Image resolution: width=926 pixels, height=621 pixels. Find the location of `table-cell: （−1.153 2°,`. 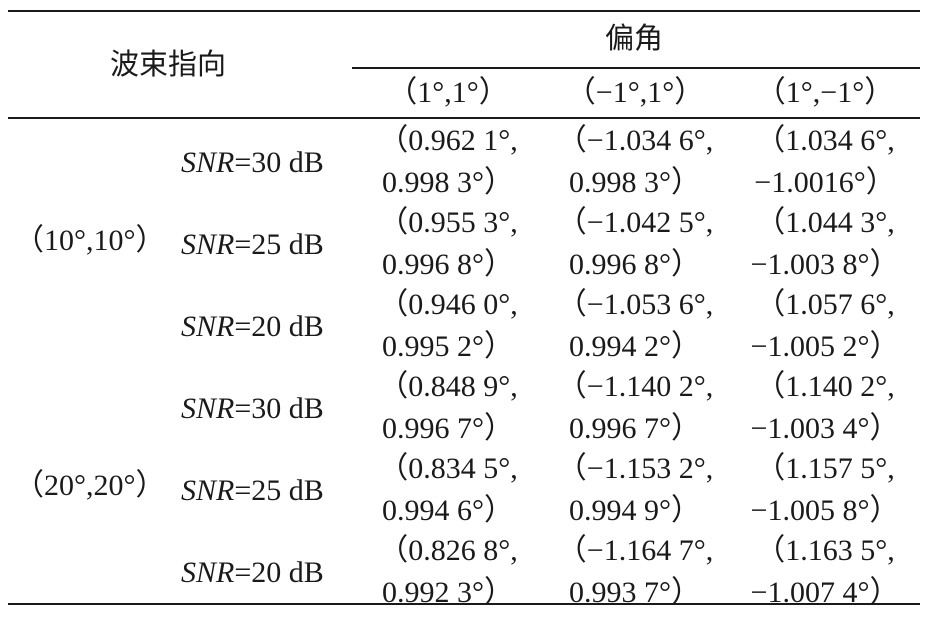

table-cell: （−1.153 2°, is located at coordinates (635, 468).